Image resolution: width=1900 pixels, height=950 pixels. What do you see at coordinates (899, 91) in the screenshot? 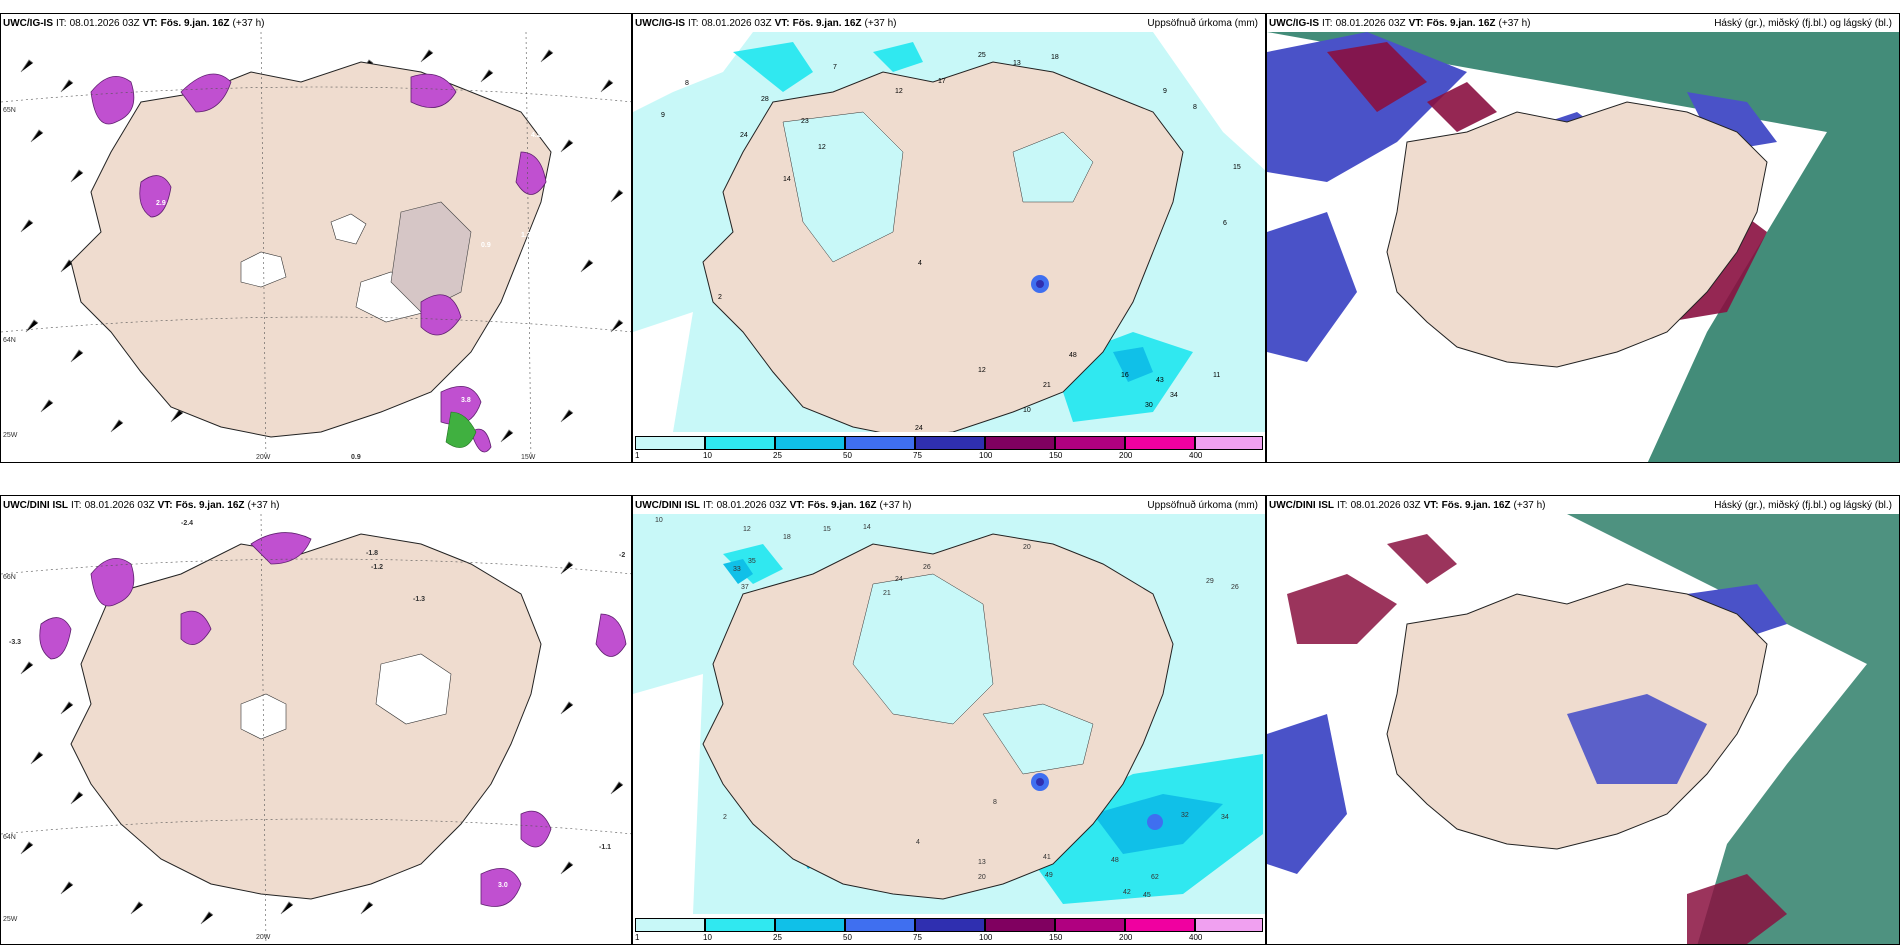
I see `precip-value: 12` at bounding box center [899, 91].